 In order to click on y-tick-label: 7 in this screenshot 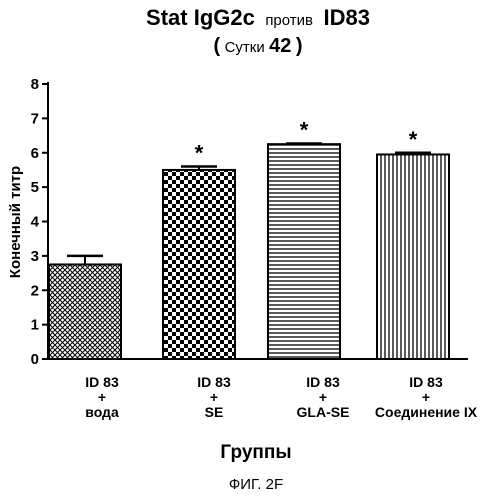, I will do `click(35, 118)`.